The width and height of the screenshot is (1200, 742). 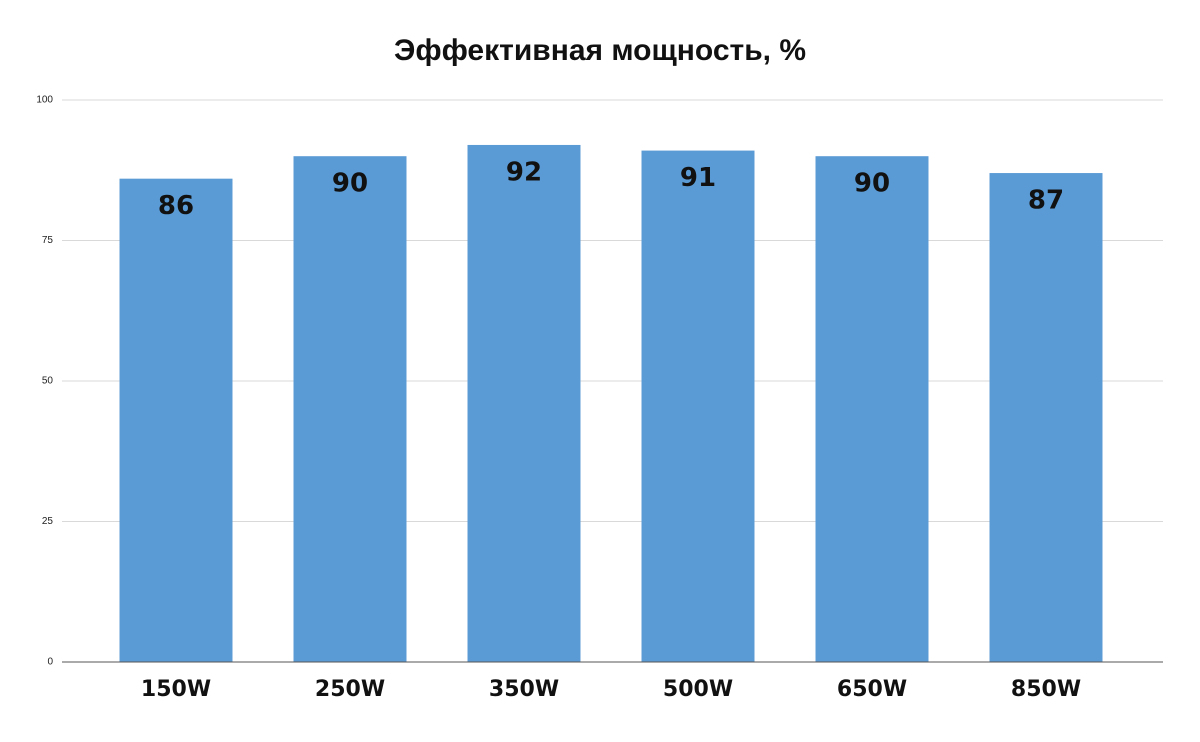 What do you see at coordinates (48, 240) in the screenshot?
I see `y-tick-label: 75` at bounding box center [48, 240].